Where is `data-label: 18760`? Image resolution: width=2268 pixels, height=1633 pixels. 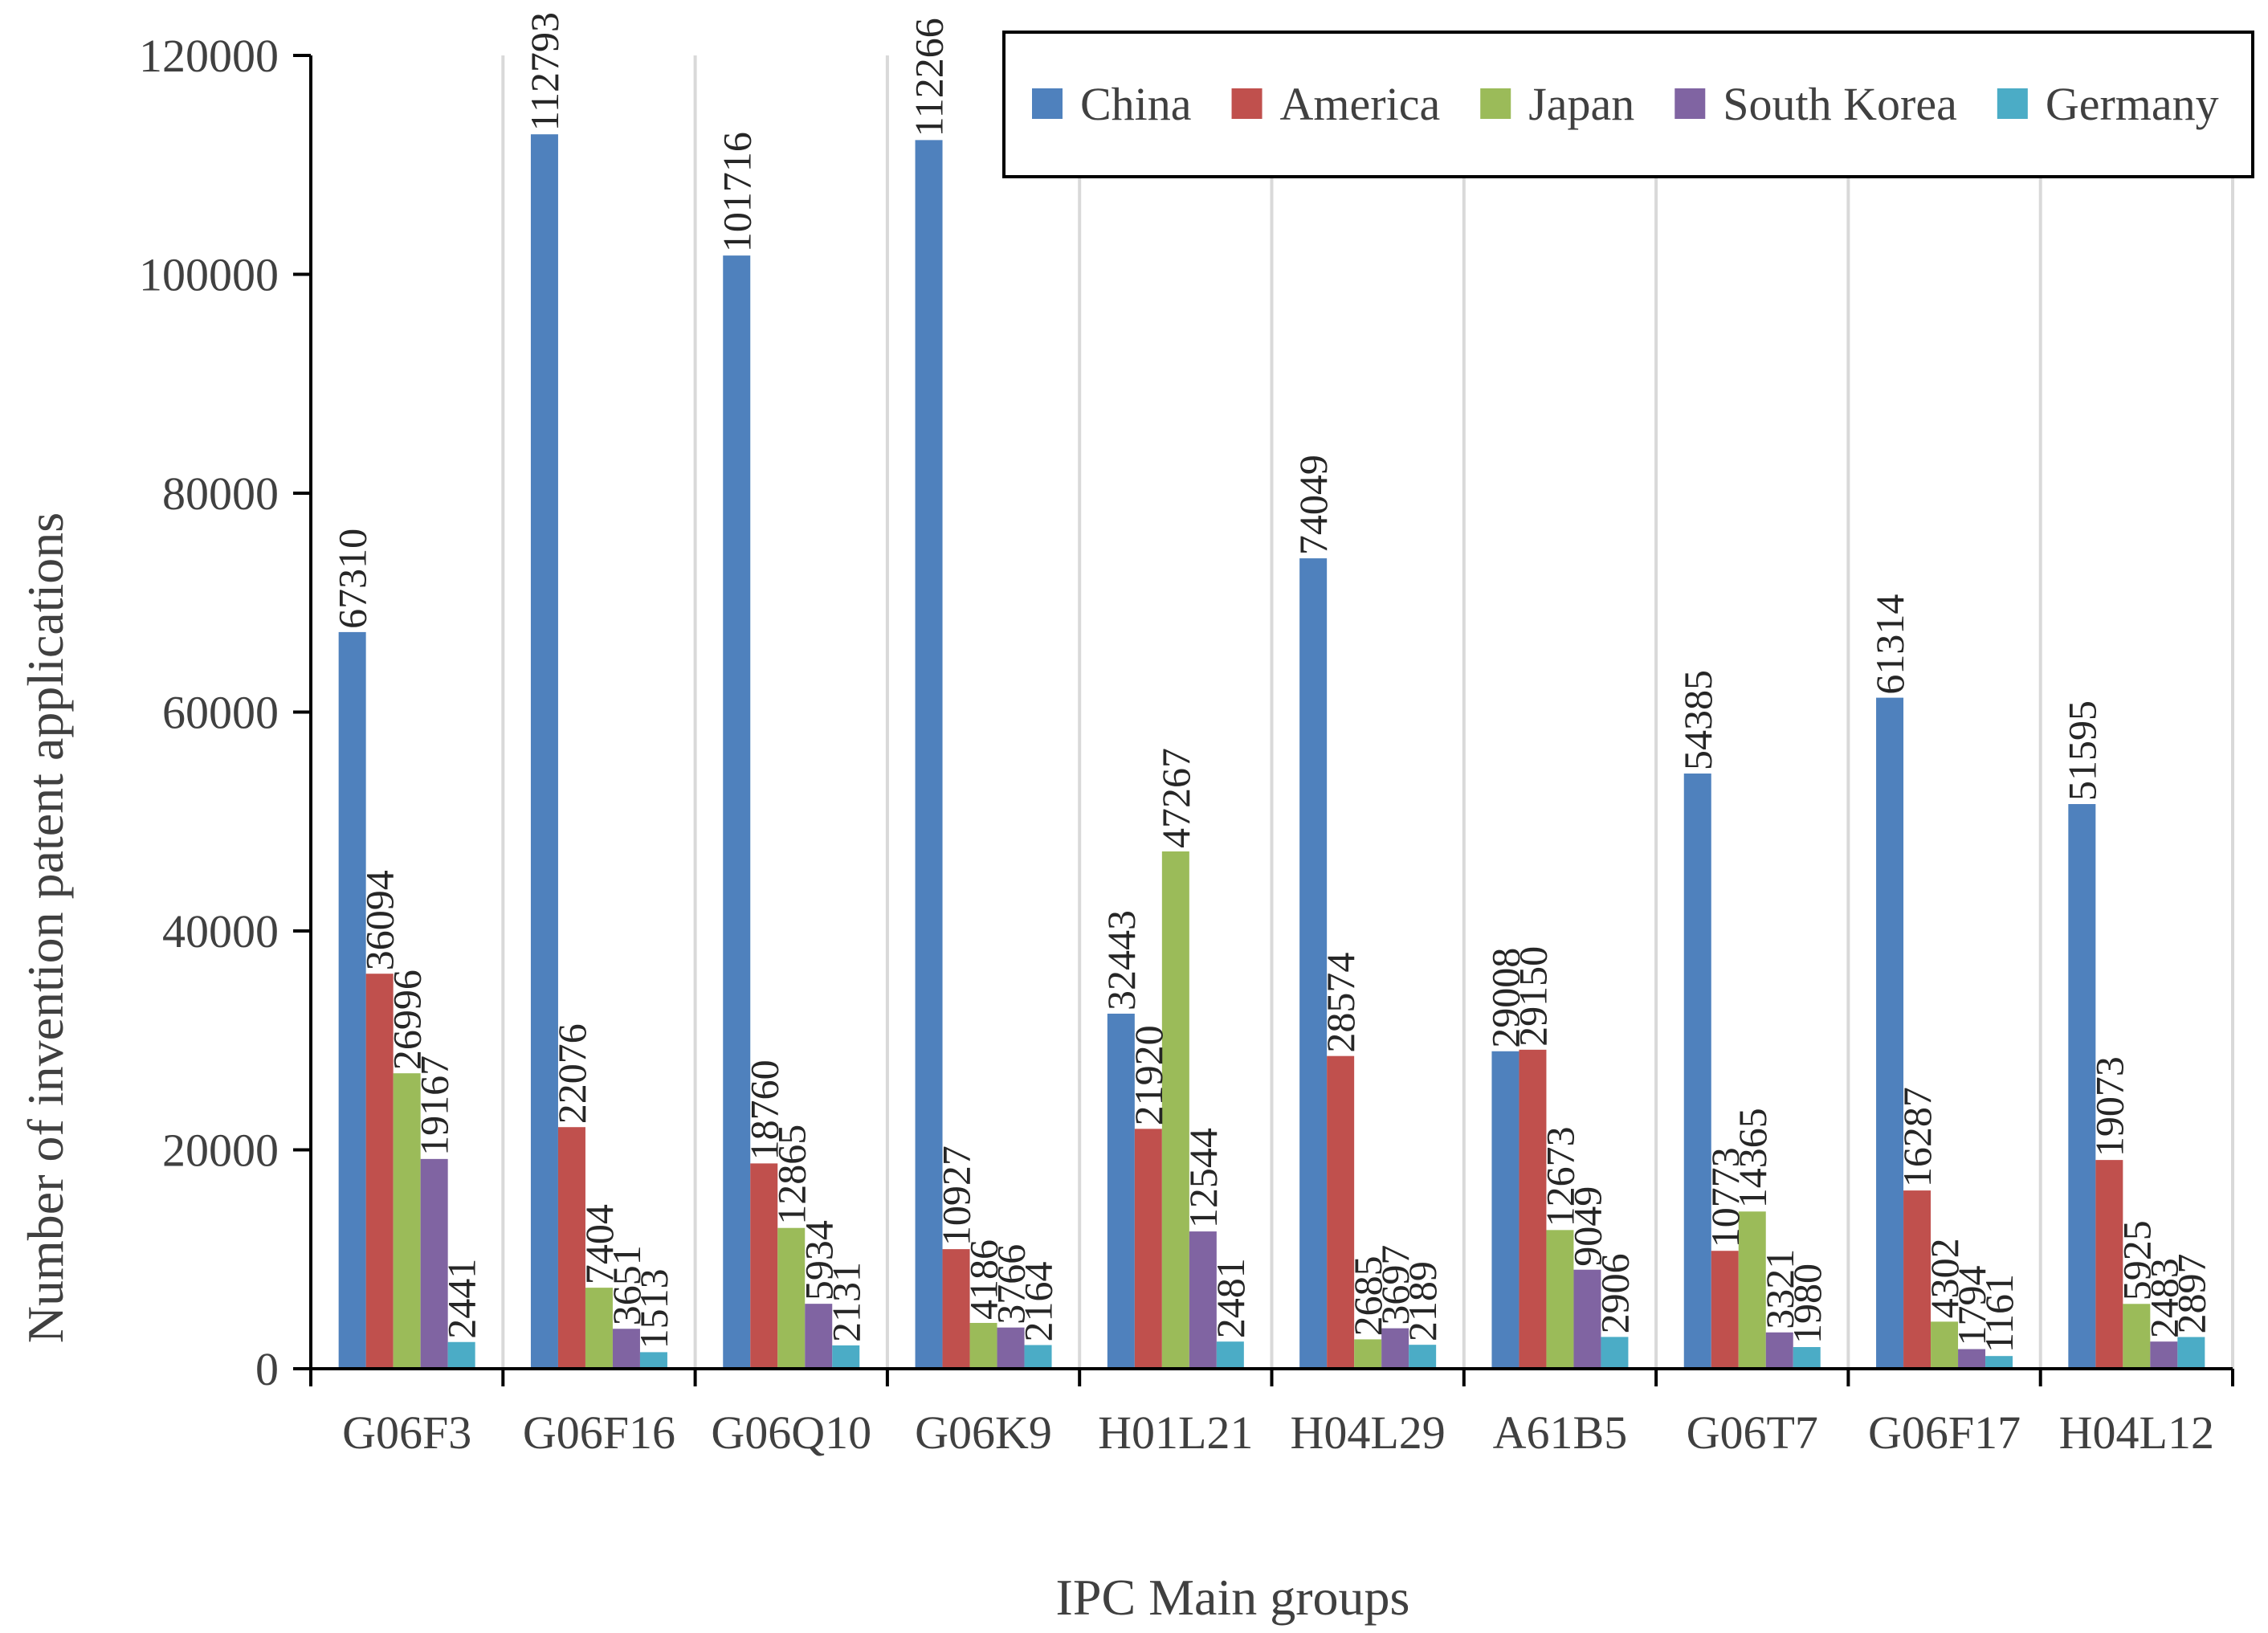 data-label: 18760 is located at coordinates (763, 1109).